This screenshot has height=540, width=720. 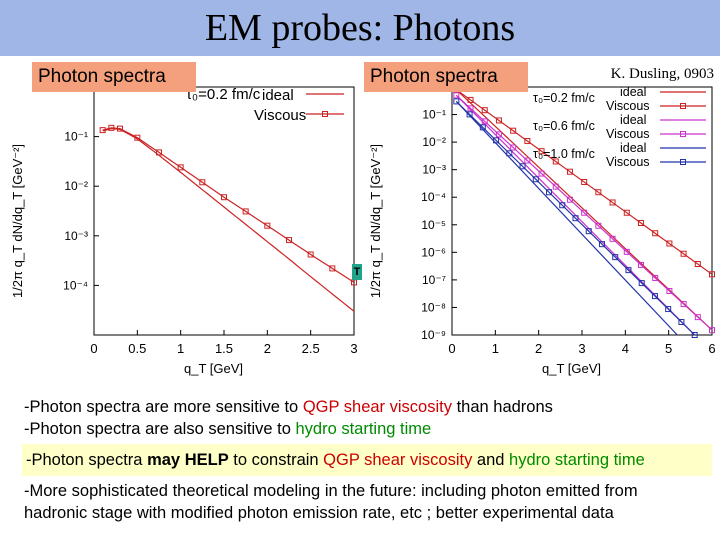 I want to click on x-tick-label: 4, so click(x=625, y=348).